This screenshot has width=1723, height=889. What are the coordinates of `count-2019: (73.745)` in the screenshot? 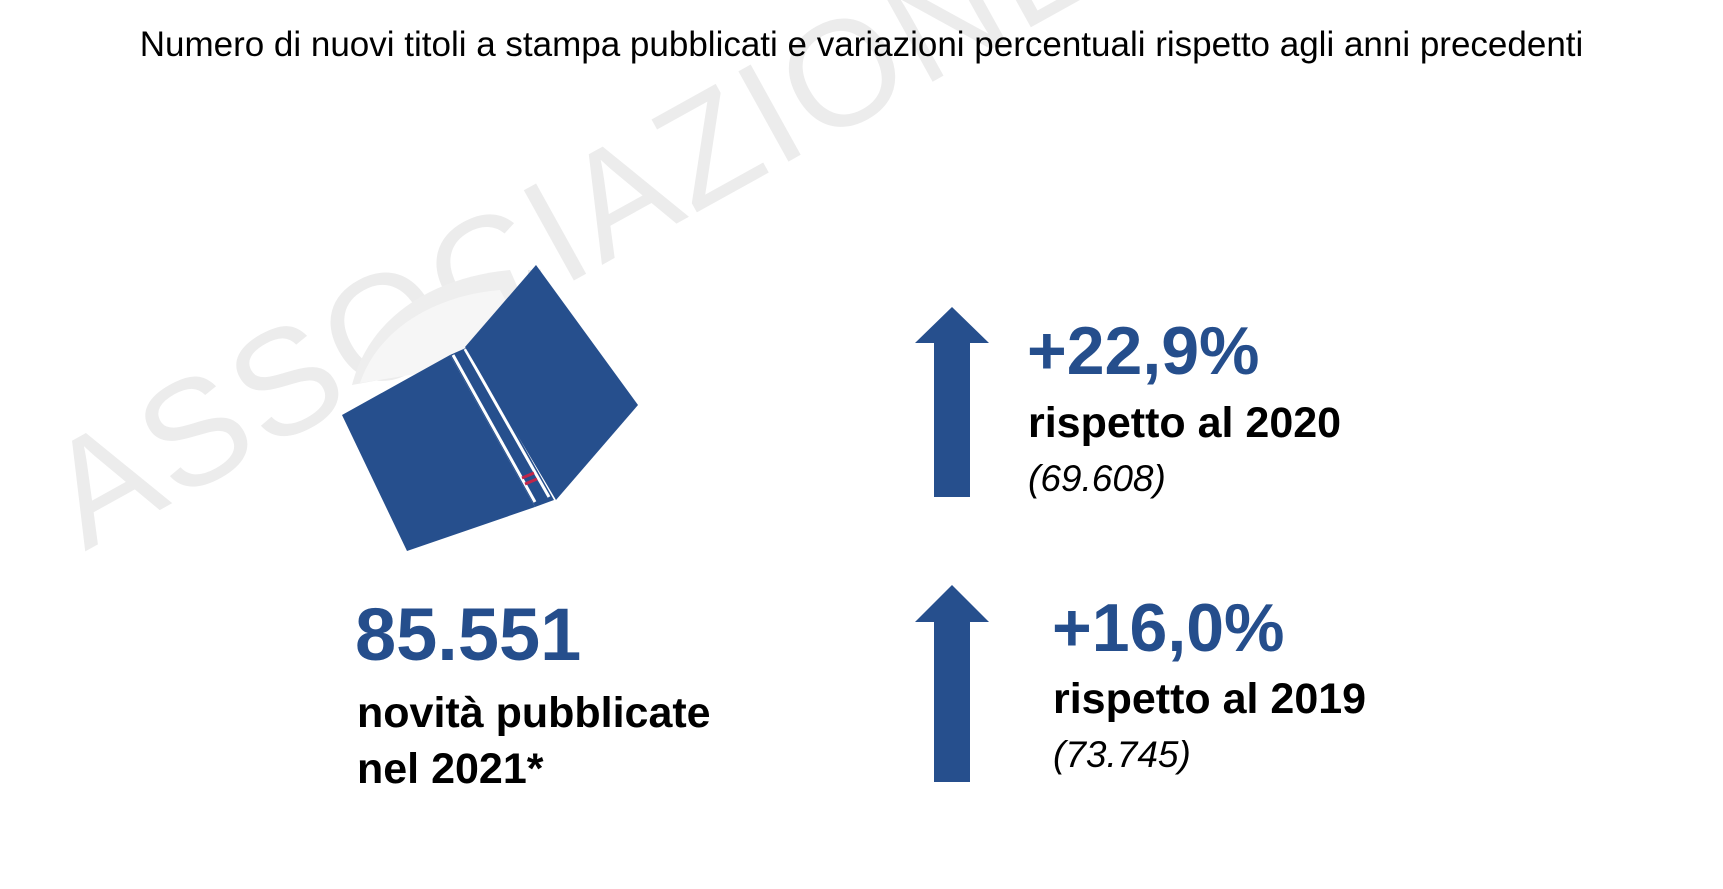 It's located at (1122, 754).